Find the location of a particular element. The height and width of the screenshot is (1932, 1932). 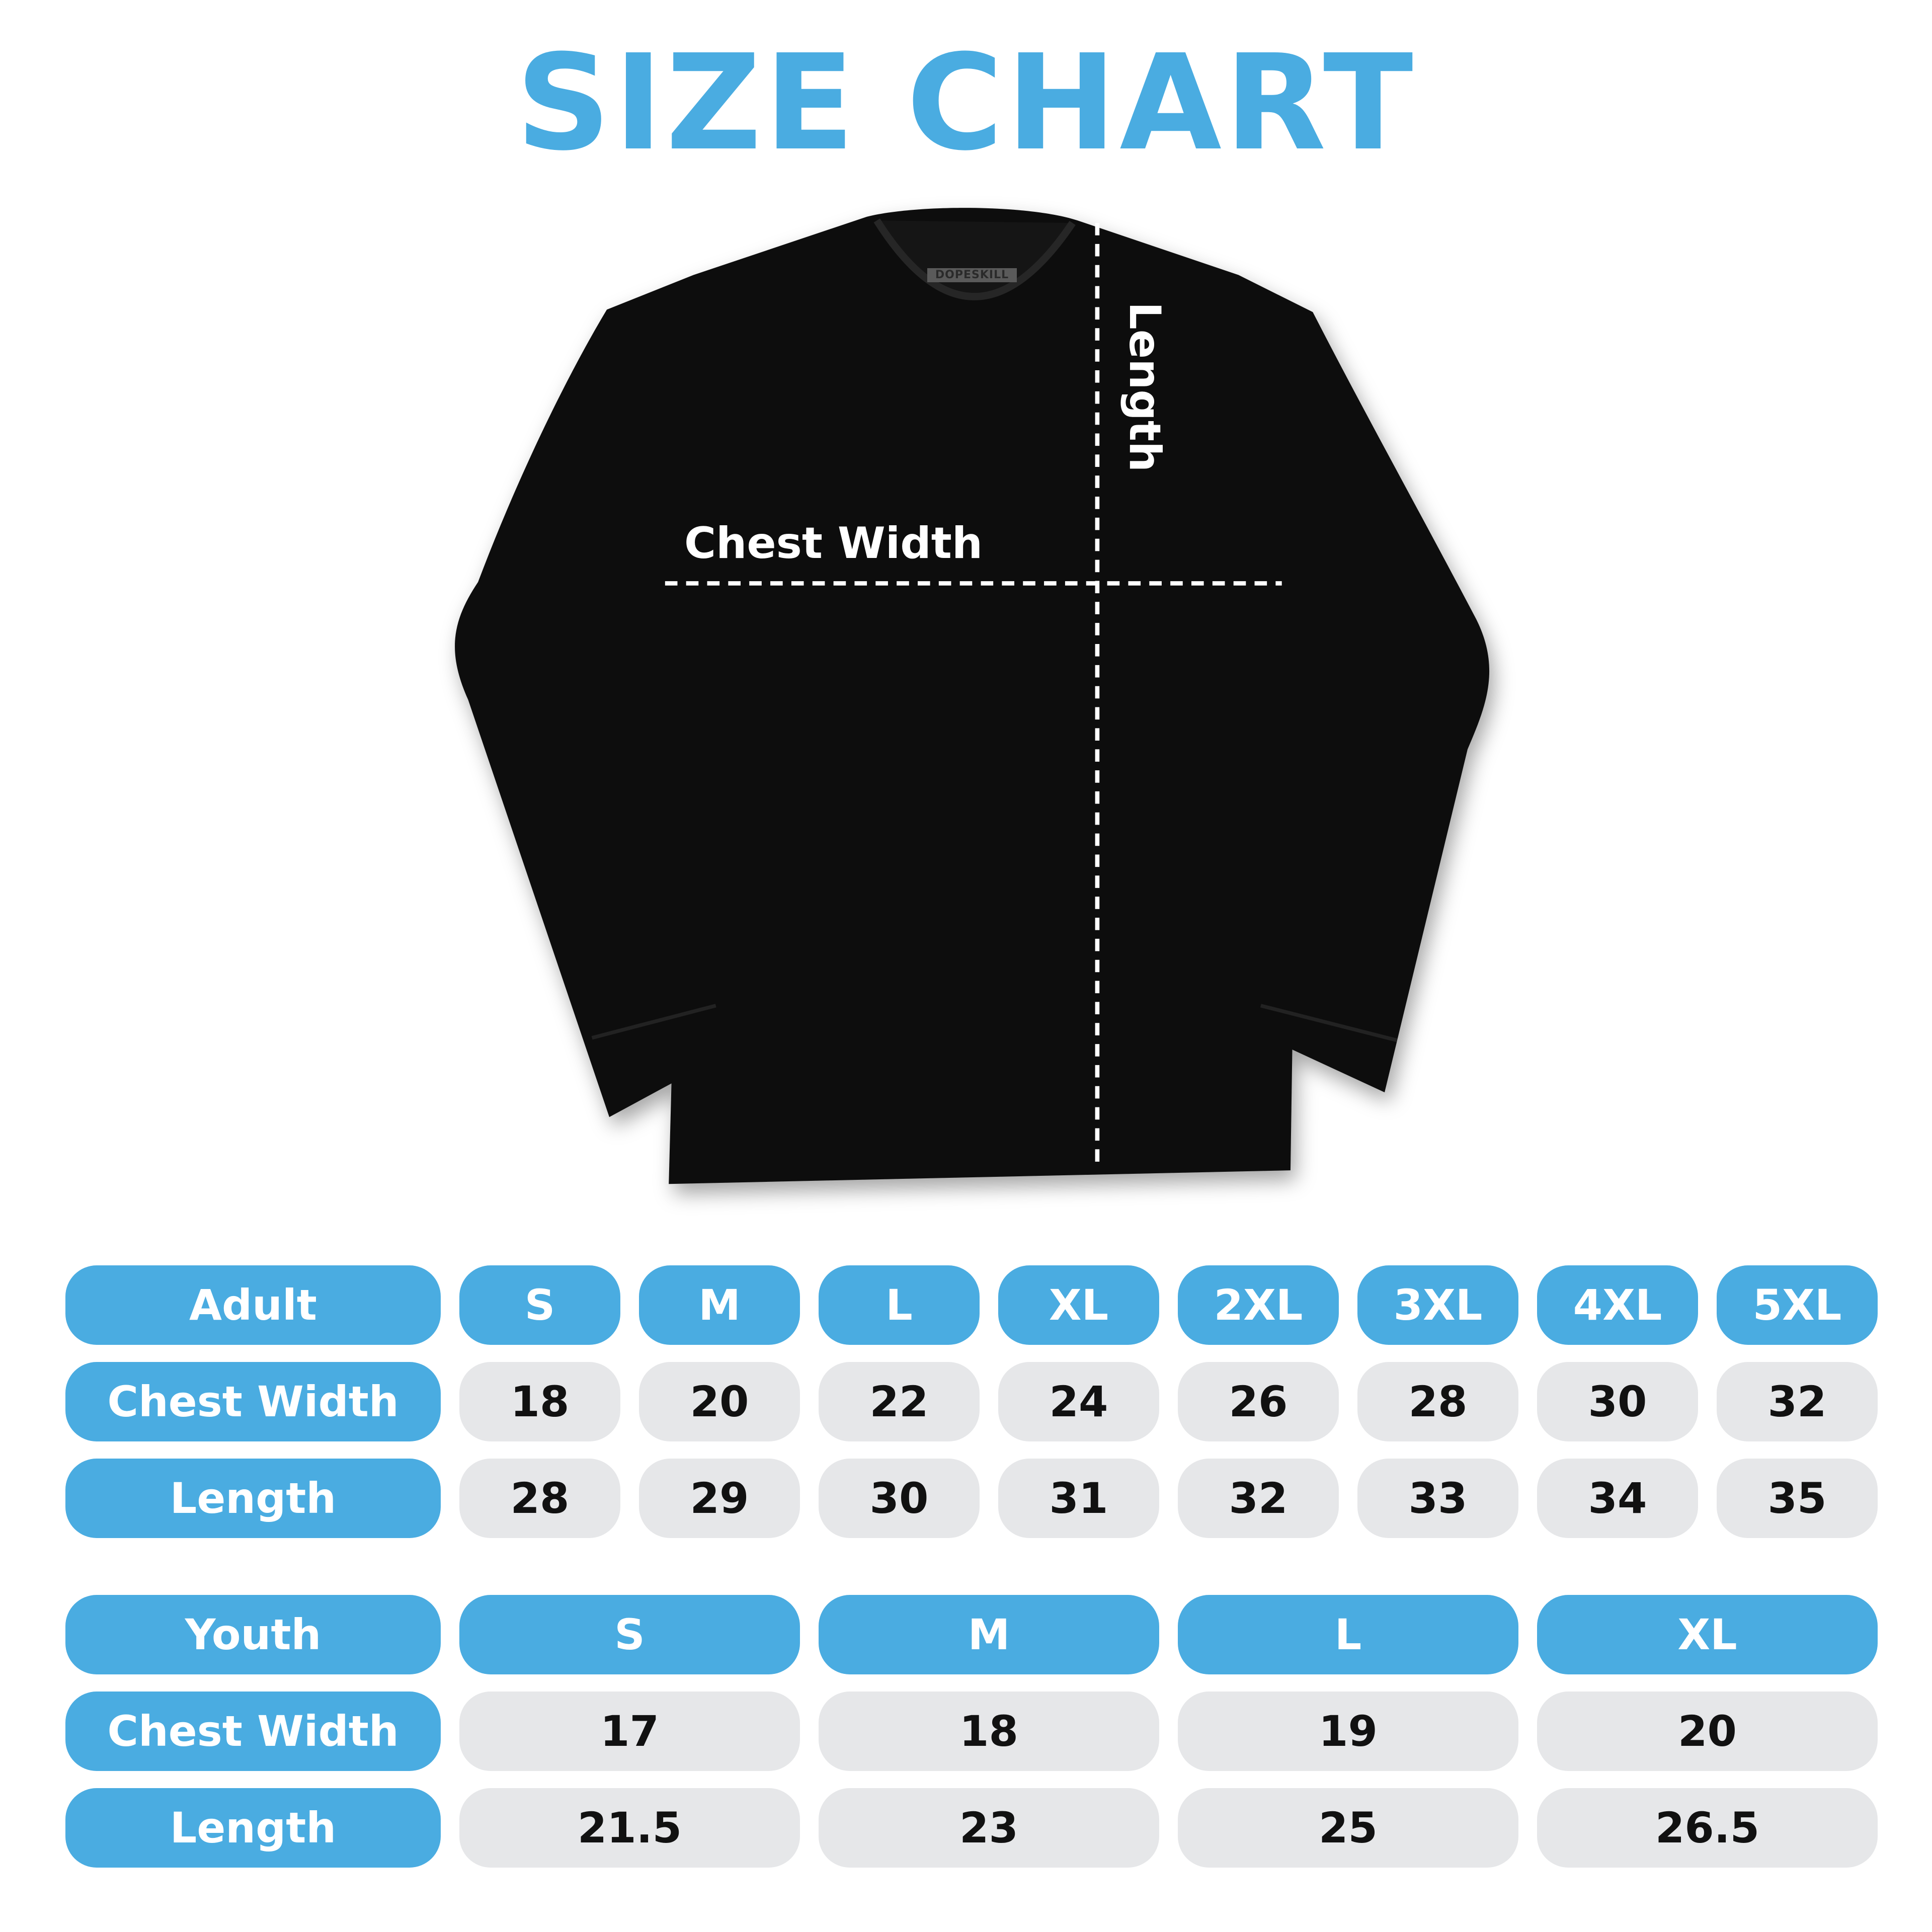

youth-table-cell: 17 is located at coordinates (629, 1732).